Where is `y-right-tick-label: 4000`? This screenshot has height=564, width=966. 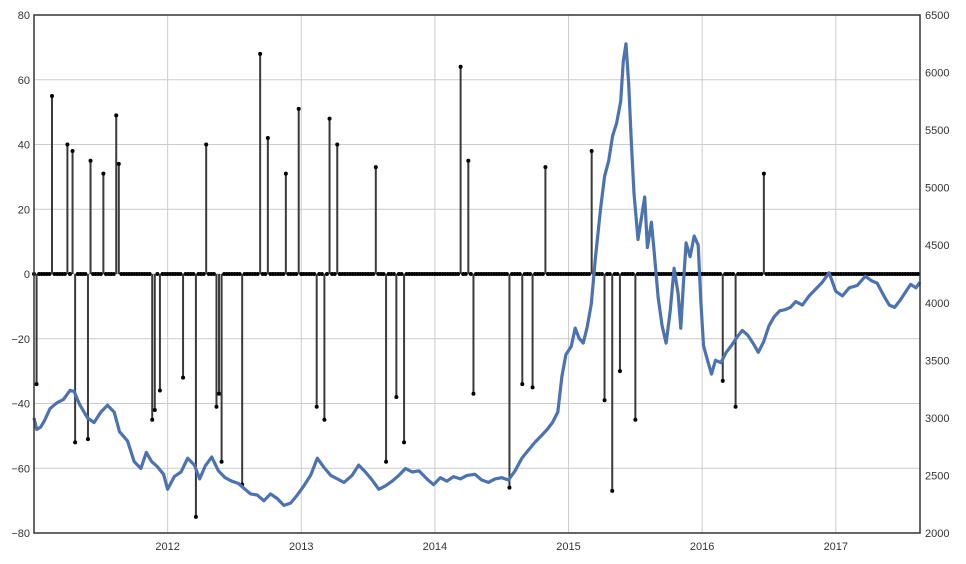 y-right-tick-label: 4000 is located at coordinates (937, 304).